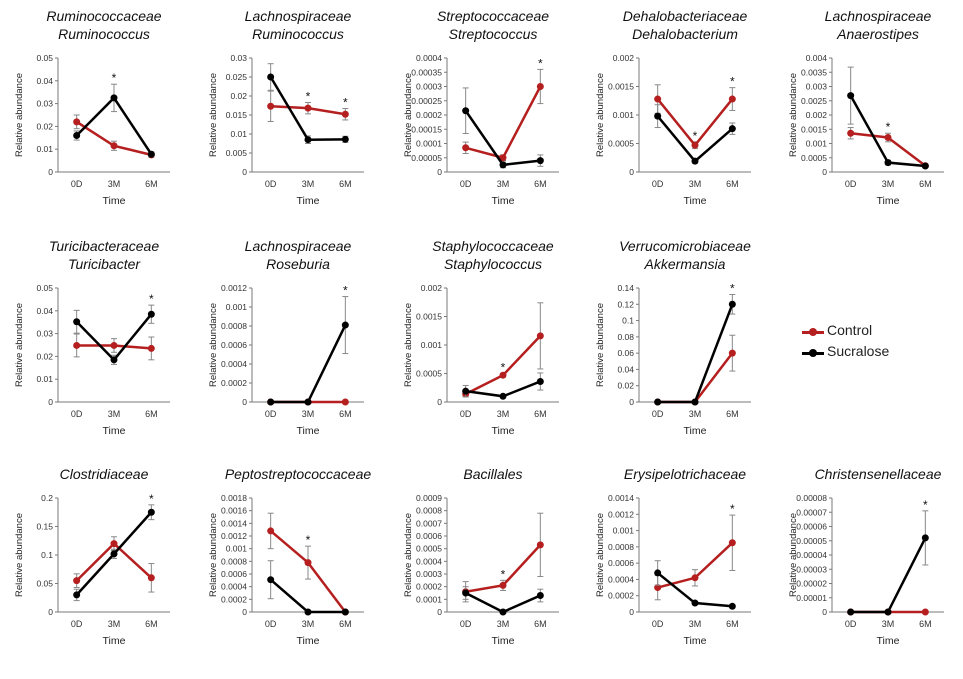  What do you see at coordinates (429, 549) in the screenshot?
I see `y-tick-label: 0.0005` at bounding box center [429, 549].